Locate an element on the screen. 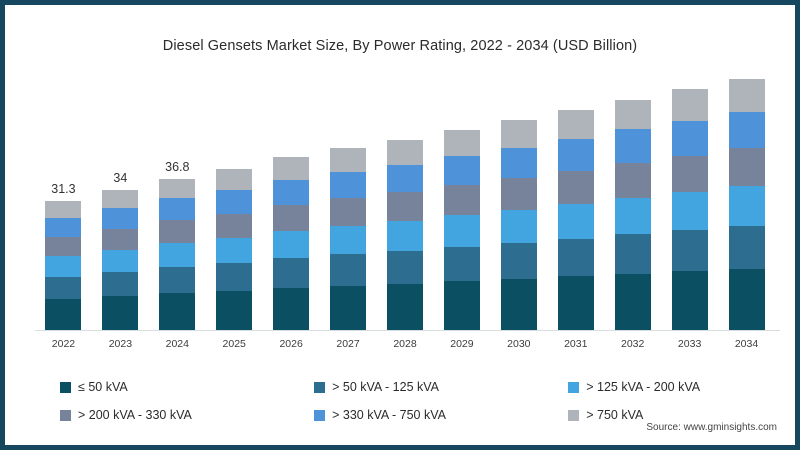 This screenshot has width=800, height=450. x-axis-tick-2032: 2032 is located at coordinates (633, 344).